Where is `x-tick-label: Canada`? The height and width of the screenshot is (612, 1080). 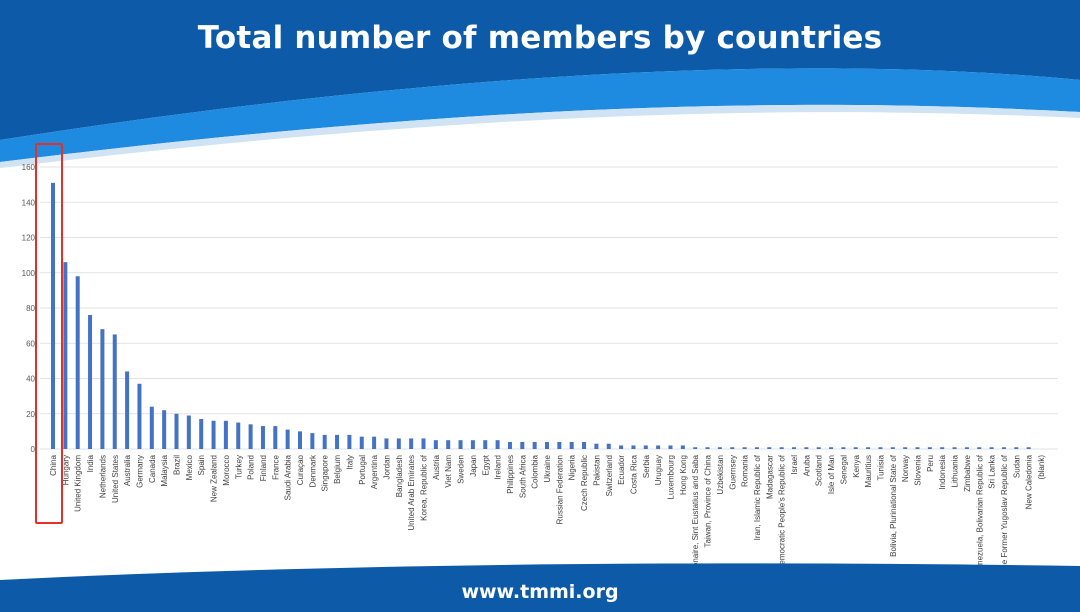 x-tick-label: Canada is located at coordinates (152, 468).